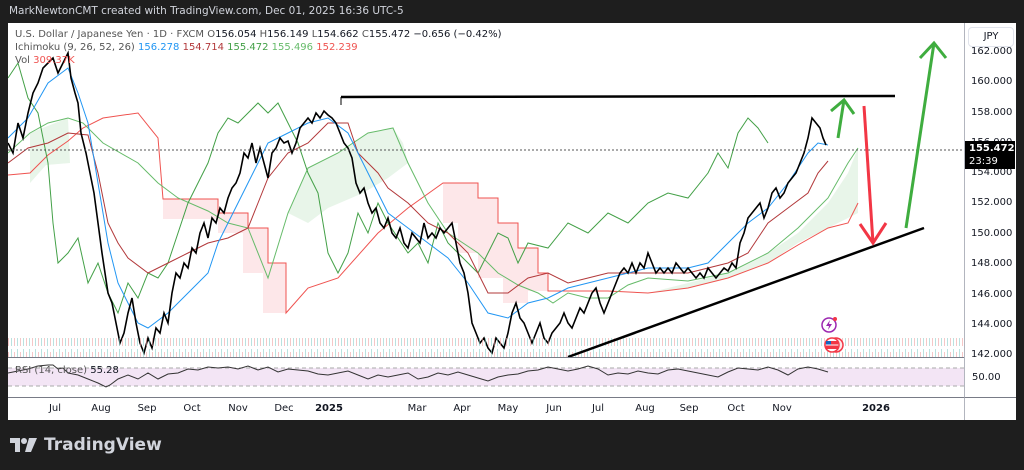 This screenshot has width=1024, height=470. I want to click on time-tick: May, so click(508, 408).